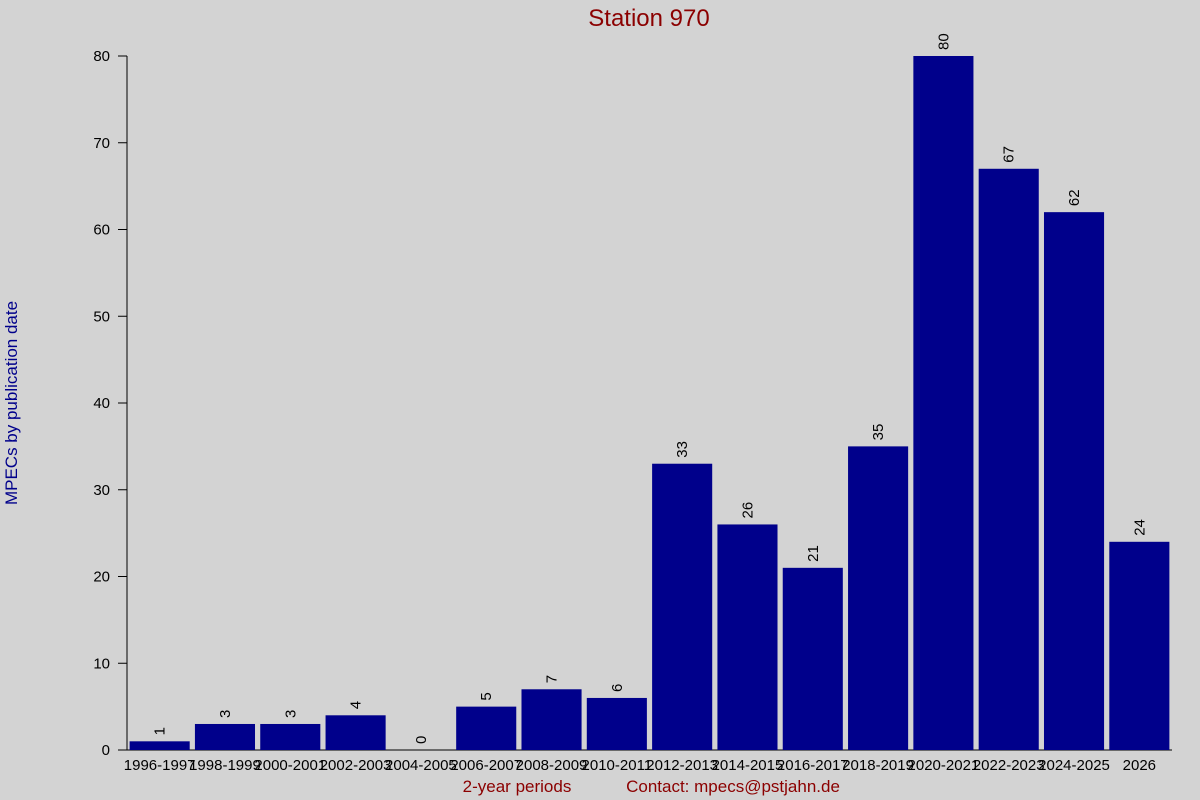 The width and height of the screenshot is (1200, 800). What do you see at coordinates (617, 765) in the screenshot?
I see `x-tick-label: 2010-2011` at bounding box center [617, 765].